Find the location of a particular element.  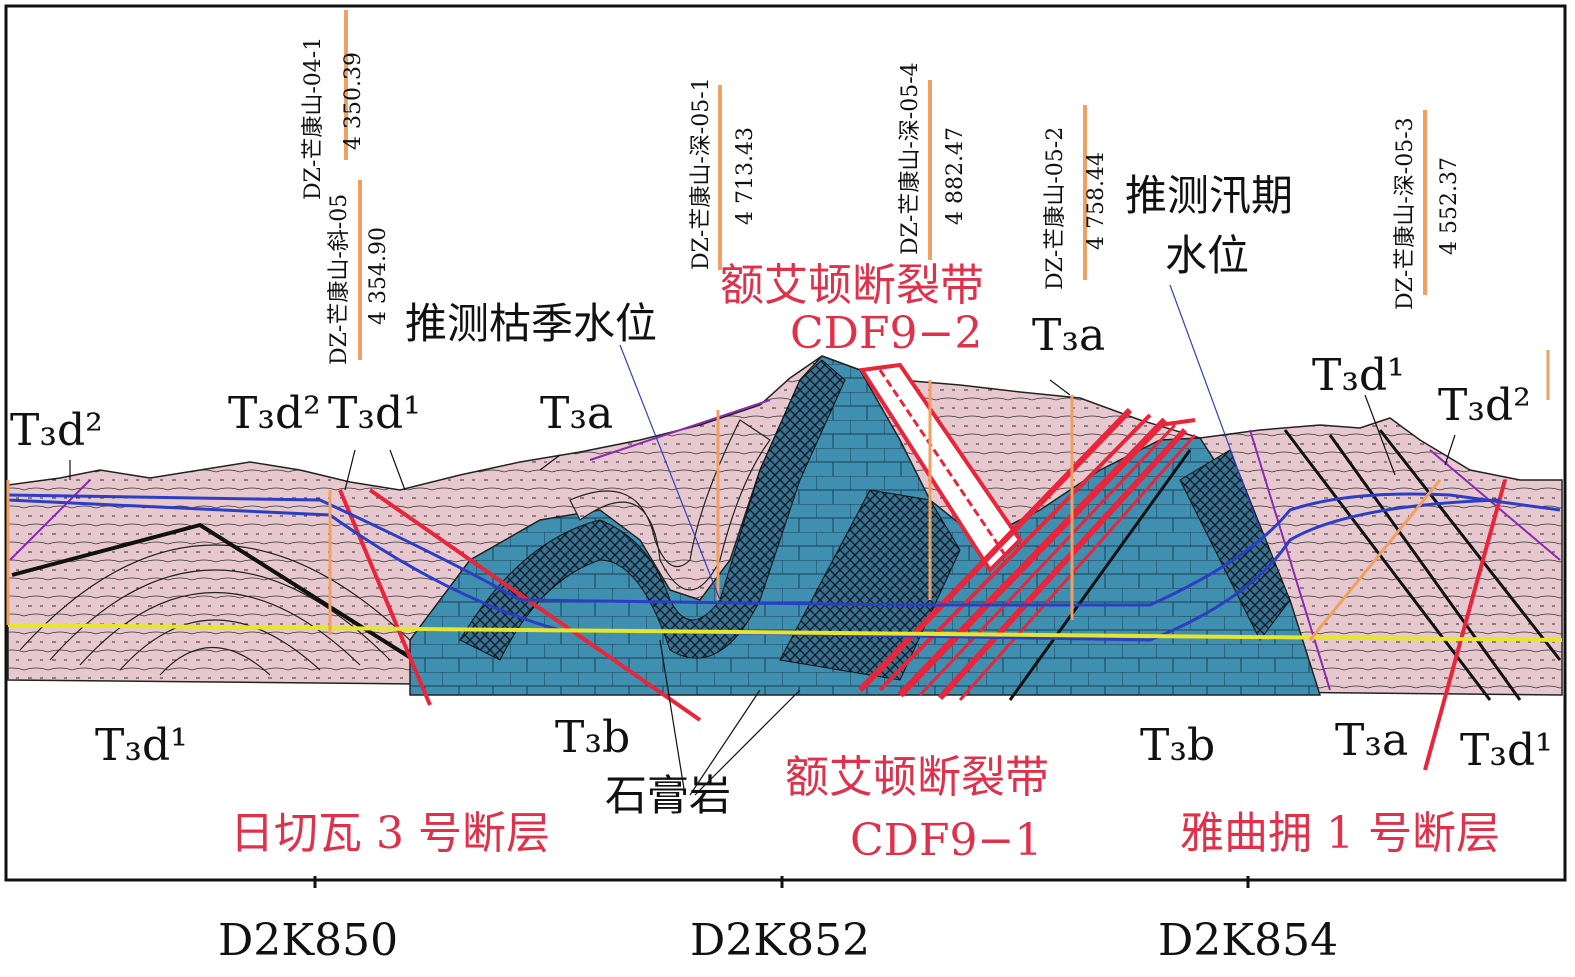

borehole-05-3-elev: 4 552.37 is located at coordinates (1449, 206).